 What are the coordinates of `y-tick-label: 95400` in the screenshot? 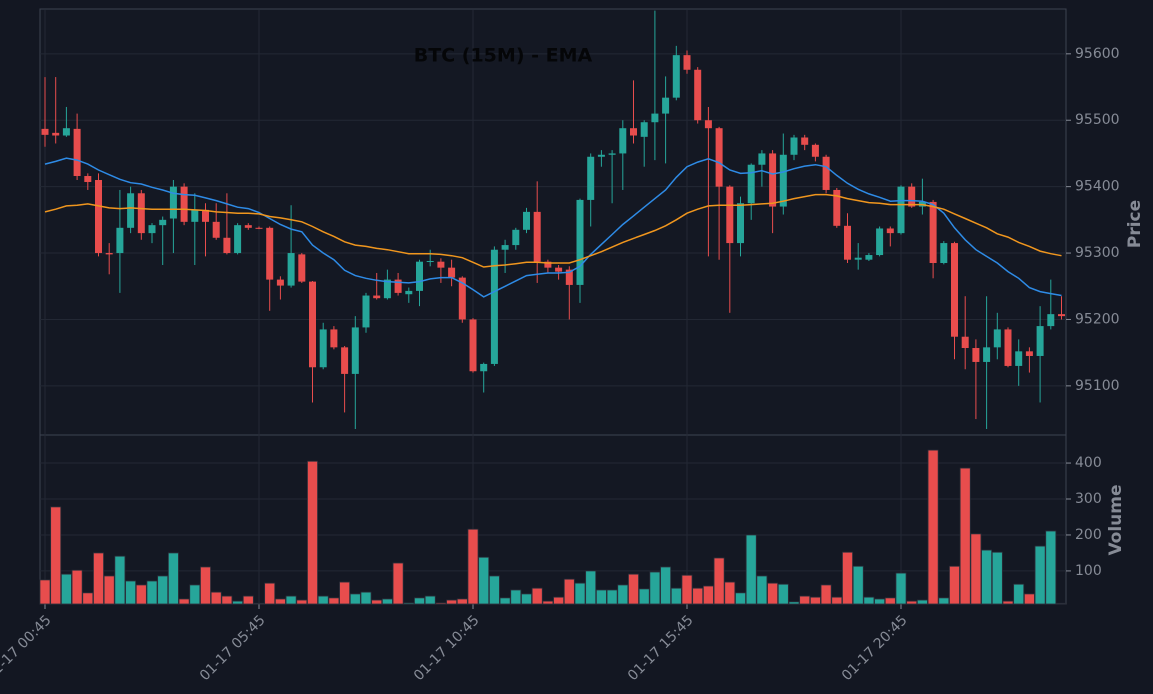 It's located at (1097, 187).